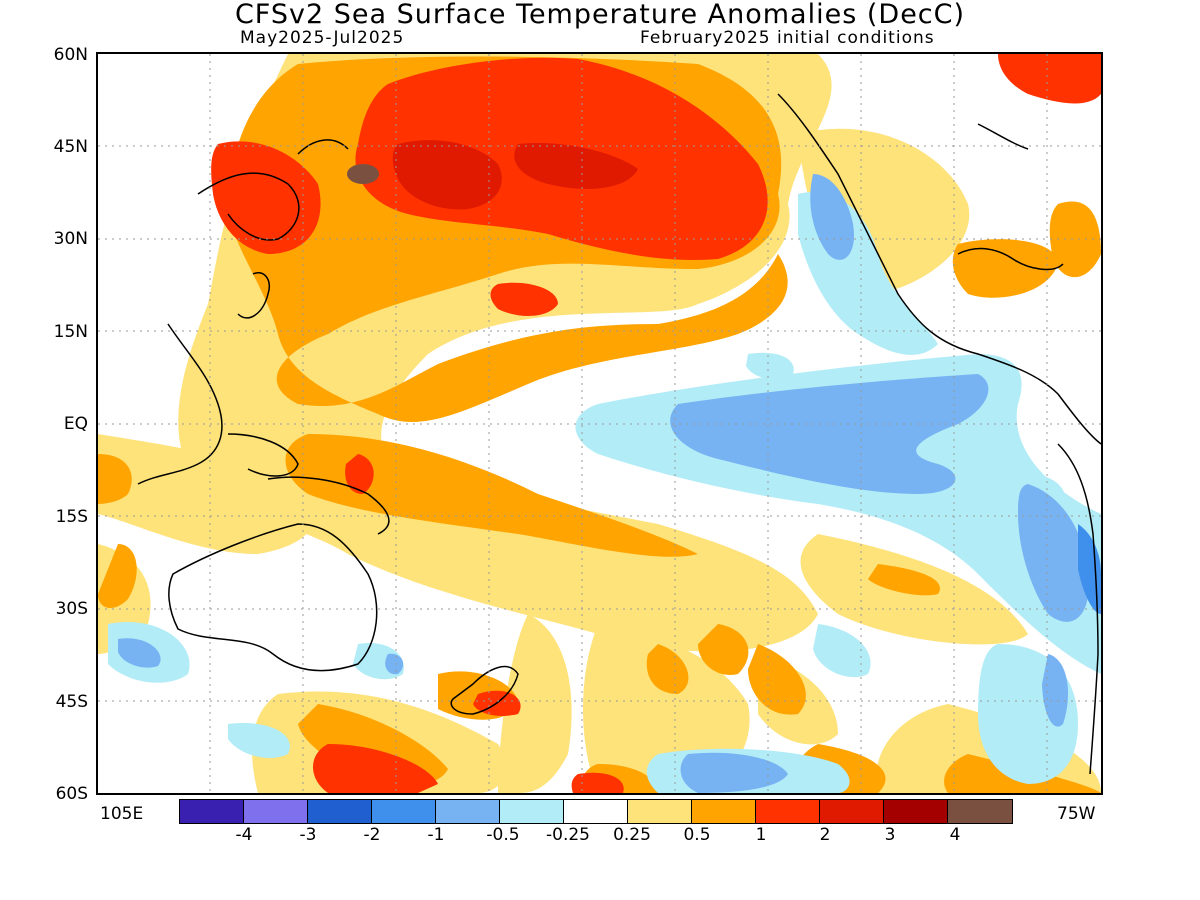 Image resolution: width=1200 pixels, height=900 pixels. I want to click on lat-label-15s: 15S, so click(71, 517).